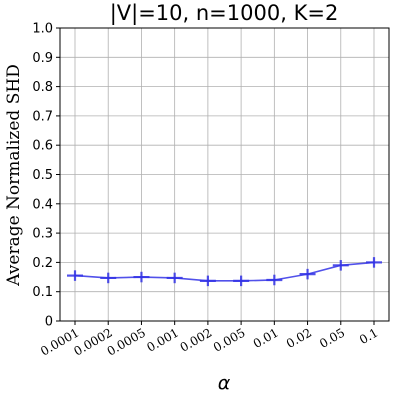 Image resolution: width=400 pixels, height=400 pixels. Describe the element at coordinates (42, 116) in the screenshot. I see `y-tick-label: 0.7` at that location.